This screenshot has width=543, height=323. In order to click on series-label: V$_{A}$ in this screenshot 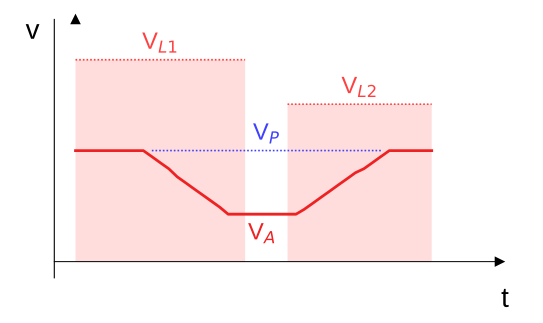, I will do `click(261, 233)`.